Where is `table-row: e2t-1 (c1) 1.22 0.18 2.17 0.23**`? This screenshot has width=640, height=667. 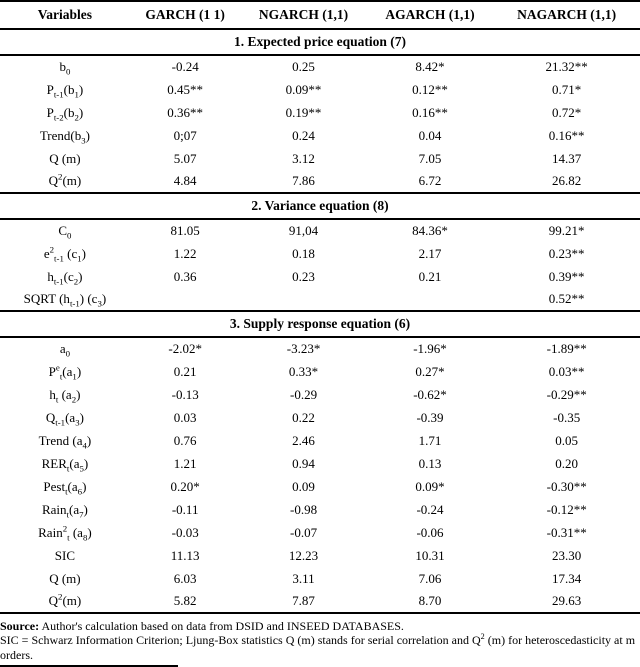
table-row: e2t-1 (c1) 1.22 0.18 2.17 0.23** is located at coordinates (320, 253).